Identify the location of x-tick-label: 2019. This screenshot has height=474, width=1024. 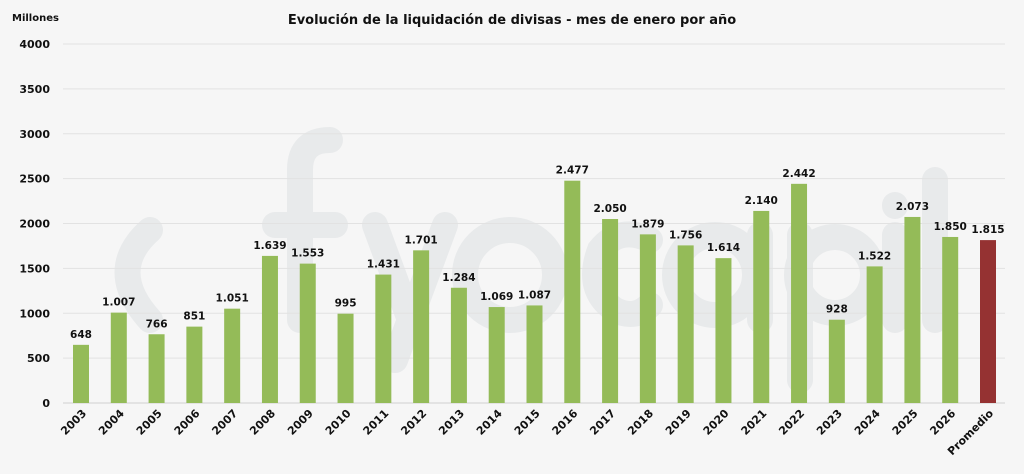
(678, 422).